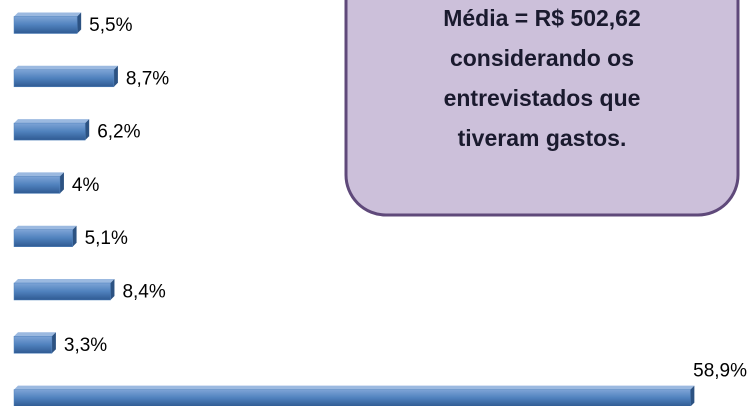  I want to click on callout-text: Média = R$ 502,62, so click(542, 18).